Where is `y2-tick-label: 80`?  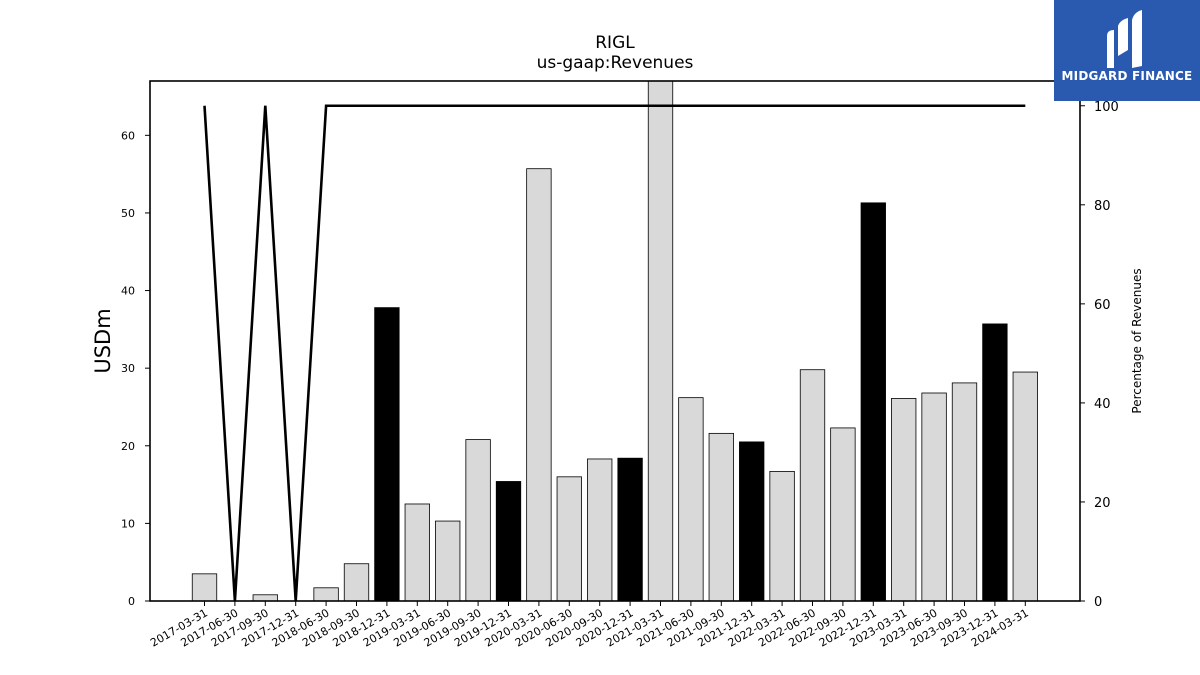 y2-tick-label: 80 is located at coordinates (1102, 206).